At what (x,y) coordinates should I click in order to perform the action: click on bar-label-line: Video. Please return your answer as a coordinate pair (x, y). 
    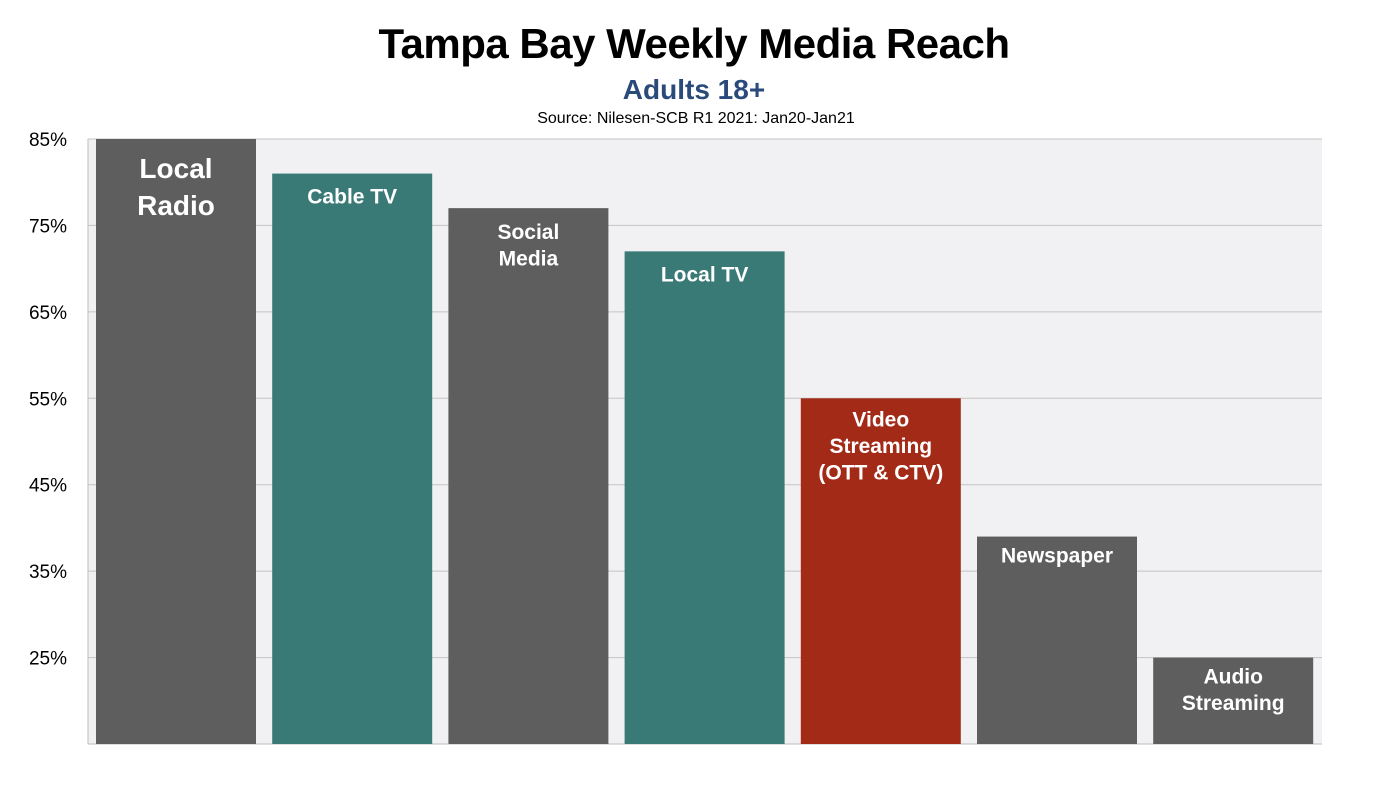
    Looking at the image, I should click on (880, 419).